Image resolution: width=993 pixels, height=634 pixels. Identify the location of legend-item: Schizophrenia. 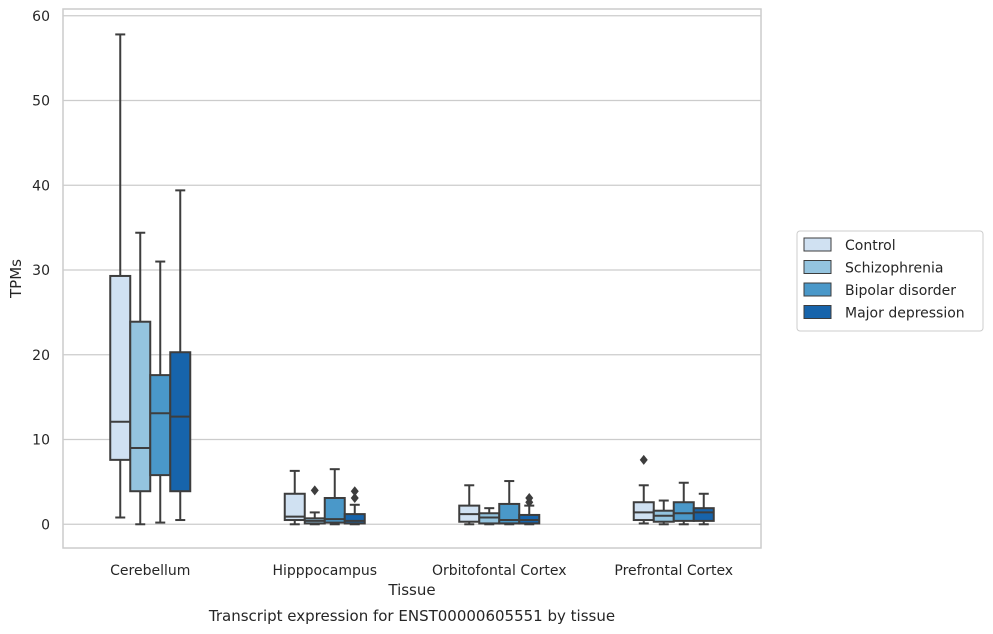
(873, 268).